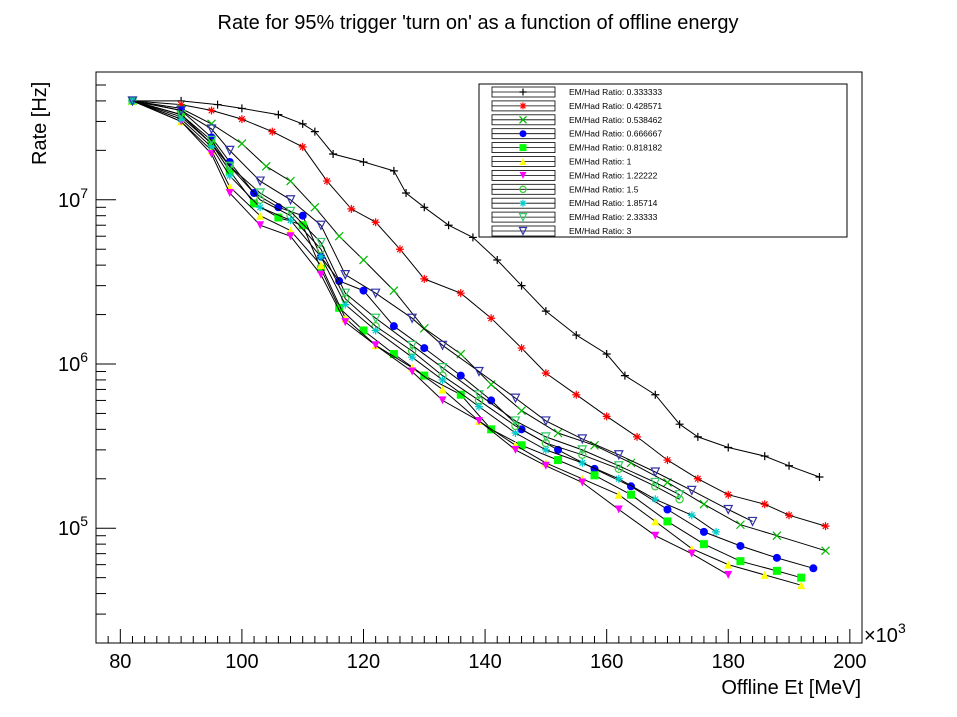  I want to click on legend-marker, so click(523, 217).